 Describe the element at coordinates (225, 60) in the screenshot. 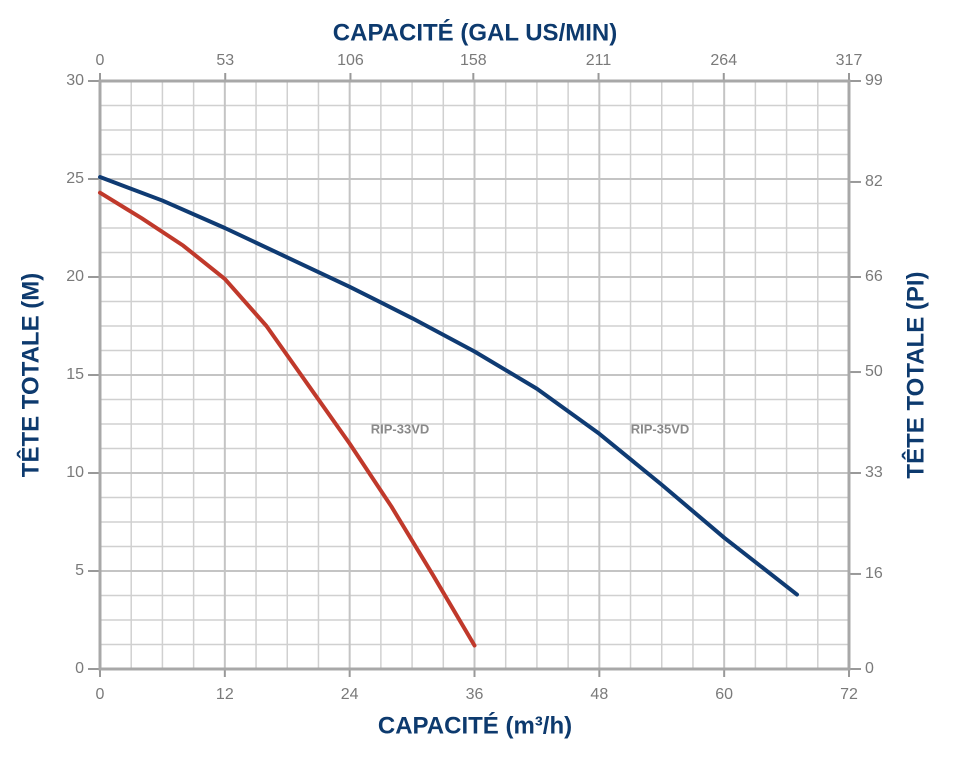

I see `x2-tick-label: 53` at that location.